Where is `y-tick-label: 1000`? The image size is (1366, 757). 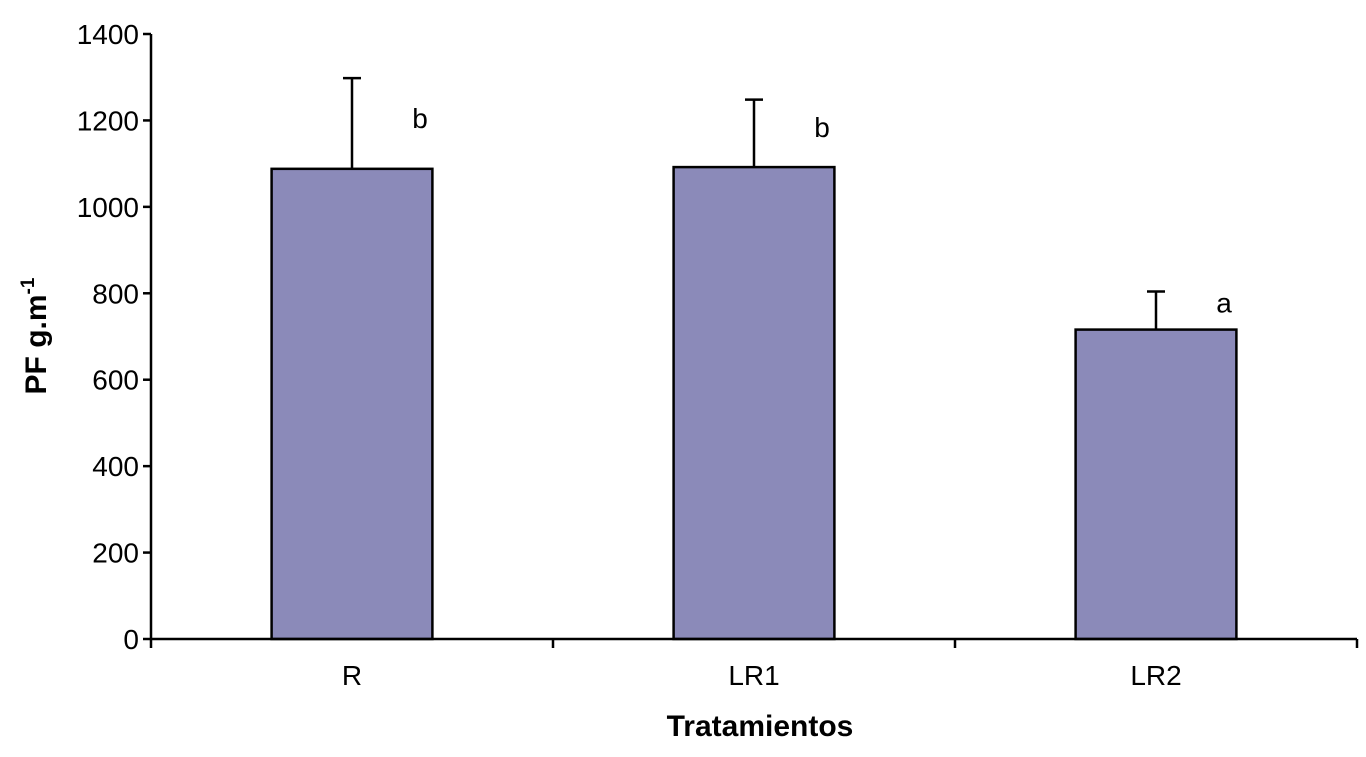 y-tick-label: 1000 is located at coordinates (108, 207).